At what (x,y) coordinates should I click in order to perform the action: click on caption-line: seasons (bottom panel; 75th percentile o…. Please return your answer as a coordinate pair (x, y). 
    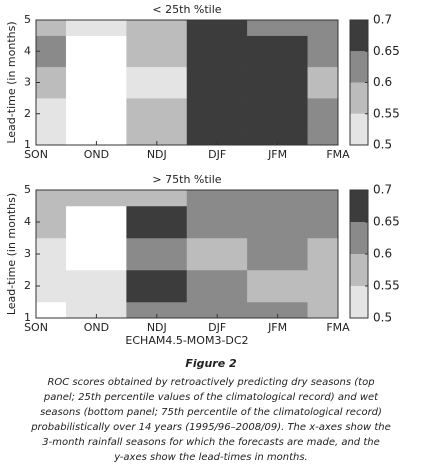
    Looking at the image, I should click on (211, 412).